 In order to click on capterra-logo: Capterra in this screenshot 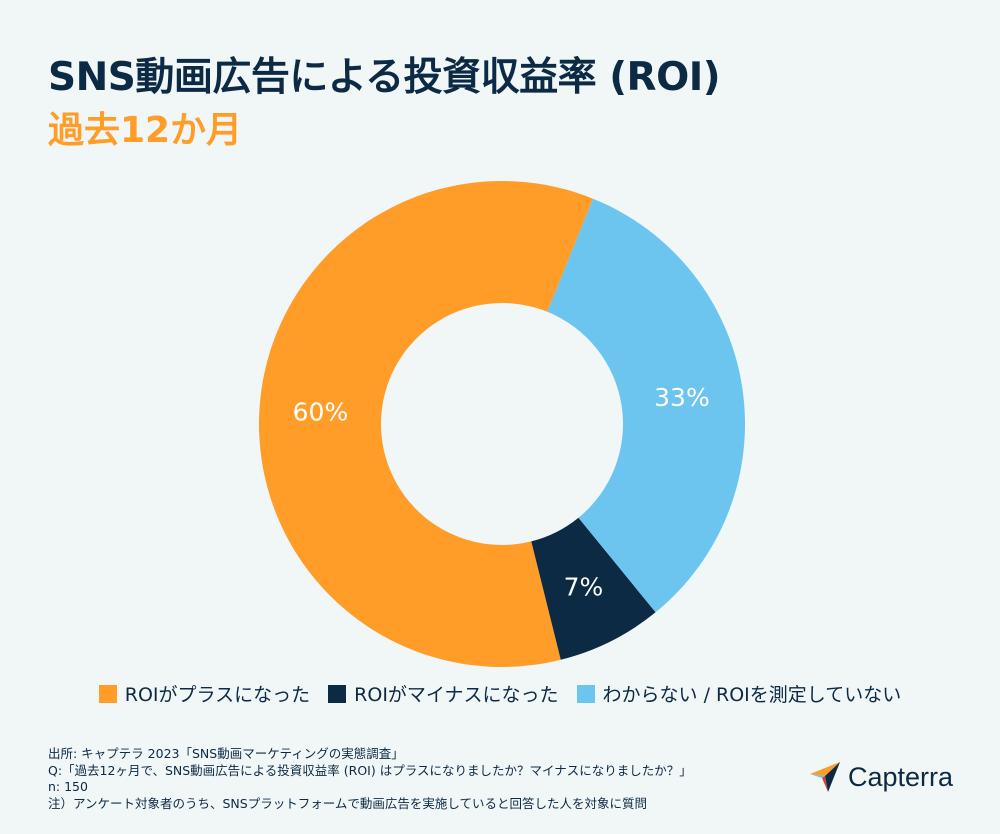, I will do `click(880, 777)`.